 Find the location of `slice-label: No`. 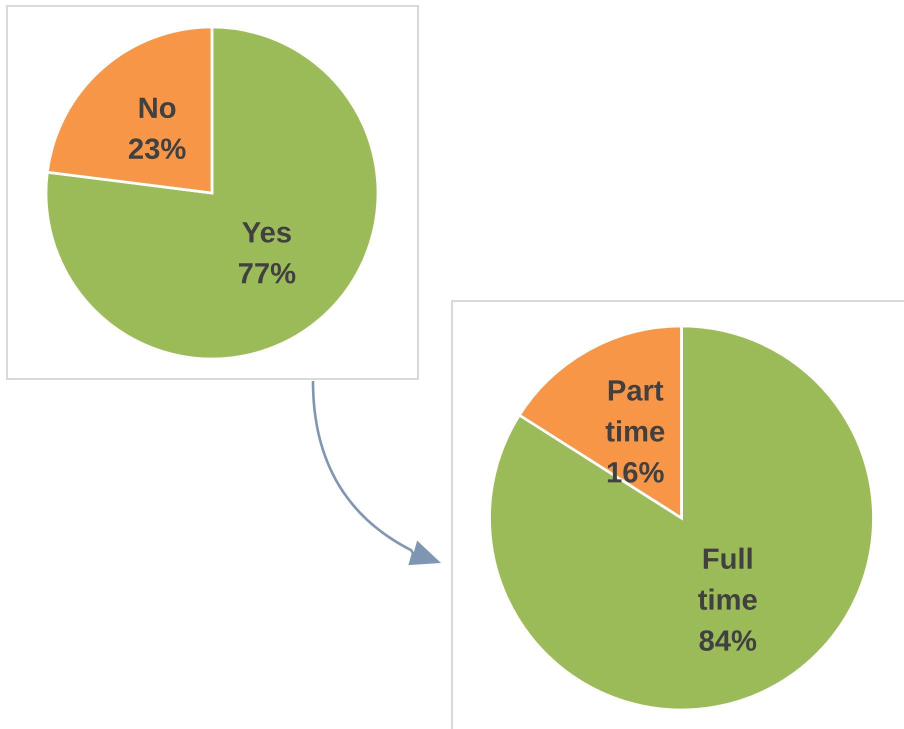

slice-label: No is located at coordinates (158, 108).